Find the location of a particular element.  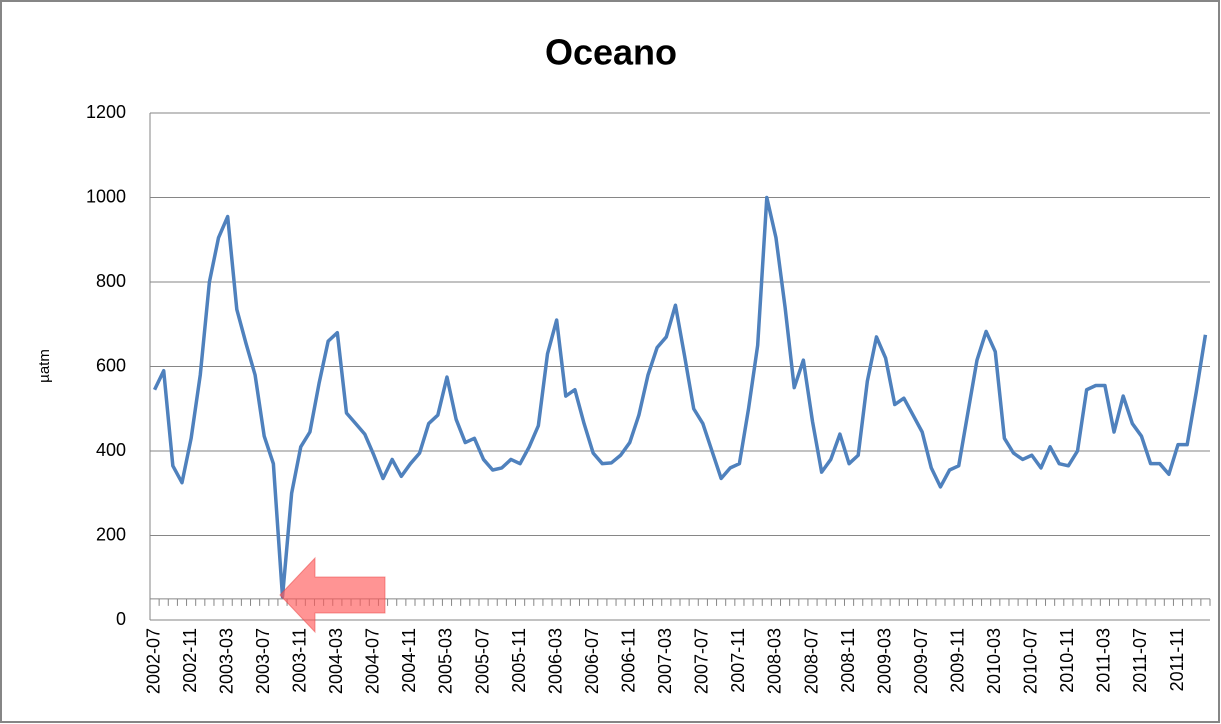

x-tick-label: 2008-07 is located at coordinates (811, 661).